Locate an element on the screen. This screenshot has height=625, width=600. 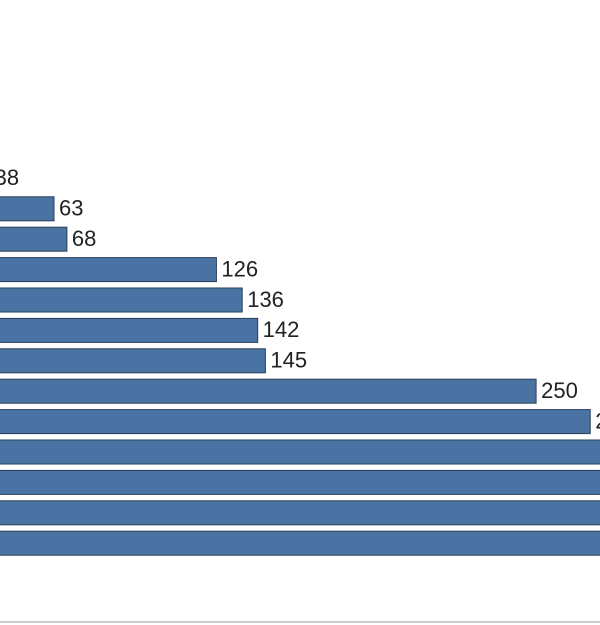
value-label: 136 is located at coordinates (265, 299).